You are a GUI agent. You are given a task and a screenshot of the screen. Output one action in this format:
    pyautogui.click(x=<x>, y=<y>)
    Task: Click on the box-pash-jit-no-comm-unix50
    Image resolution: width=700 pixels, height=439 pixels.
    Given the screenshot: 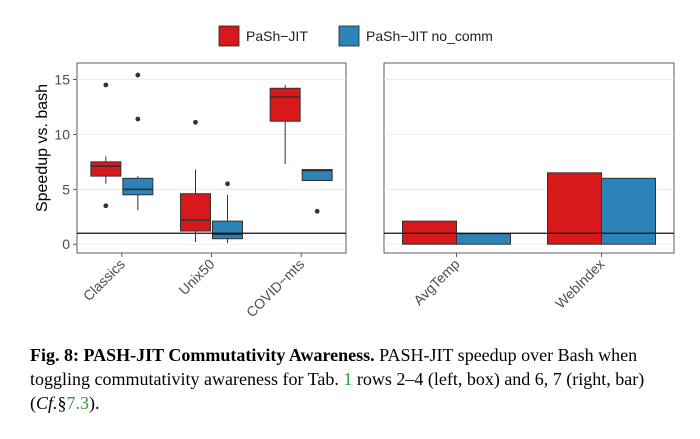 What is the action you would take?
    pyautogui.click(x=227, y=230)
    